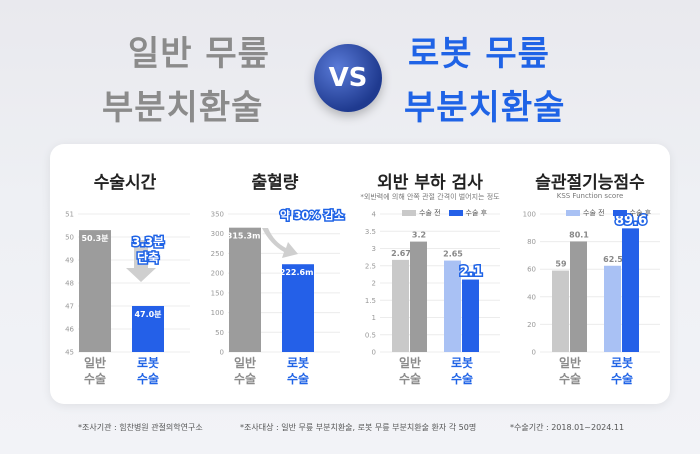 Image resolution: width=700 pixels, height=454 pixels. I want to click on callout-label: 약 30% 감소, so click(312, 215).